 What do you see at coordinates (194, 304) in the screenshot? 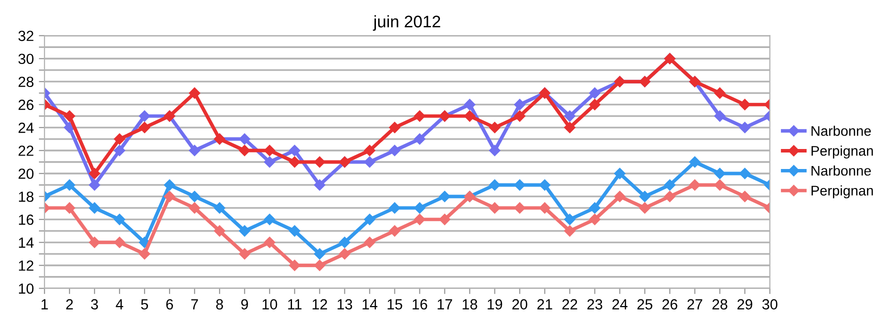
I see `x-tick-label: 7` at bounding box center [194, 304].